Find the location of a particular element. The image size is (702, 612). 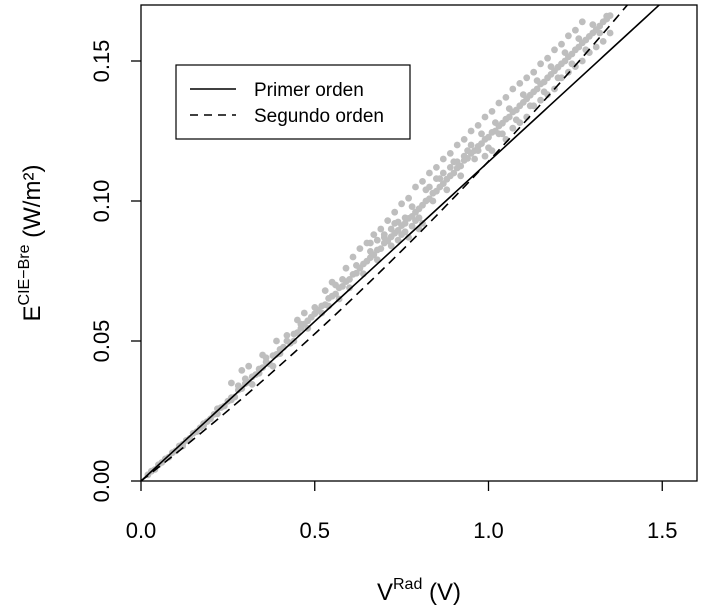

y-tick-label: 0.00 is located at coordinates (101, 481).